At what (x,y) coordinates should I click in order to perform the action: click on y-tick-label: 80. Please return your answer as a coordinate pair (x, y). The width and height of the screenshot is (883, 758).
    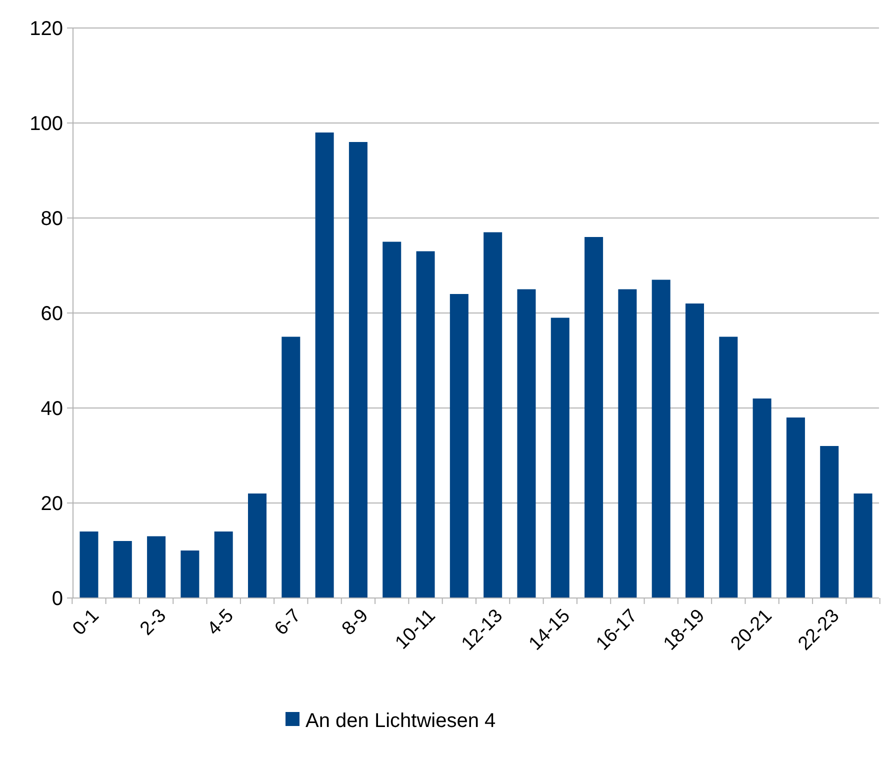
    Looking at the image, I should click on (51, 219).